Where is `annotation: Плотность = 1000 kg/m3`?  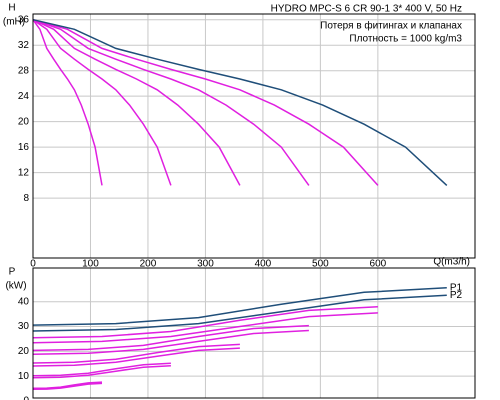
annotation: Плотность = 1000 kg/m3 is located at coordinates (405, 39).